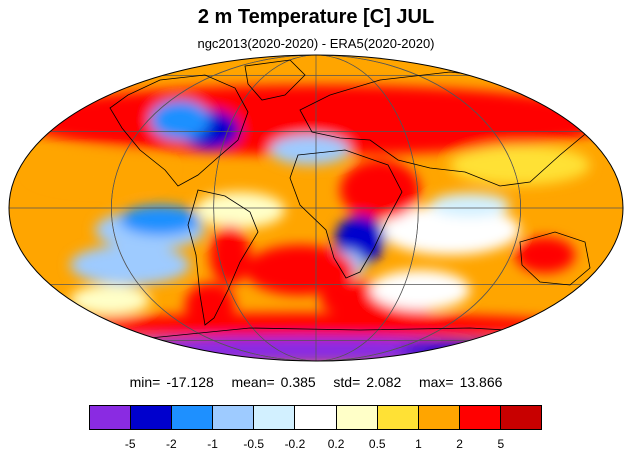 Image resolution: width=632 pixels, height=460 pixels. Describe the element at coordinates (316, 43) in the screenshot. I see `figure-subtitle: ngc2013(2020-2020) - ERA5(2020-2020)` at that location.